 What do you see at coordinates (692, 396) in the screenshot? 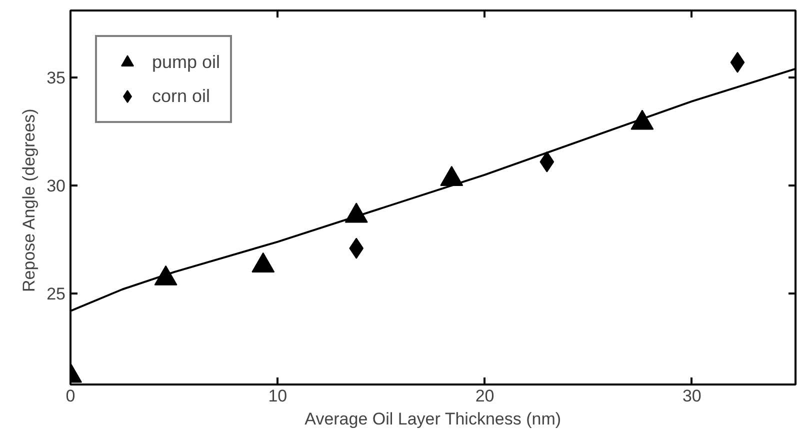
I see `x-tick-label: 30` at bounding box center [692, 396].